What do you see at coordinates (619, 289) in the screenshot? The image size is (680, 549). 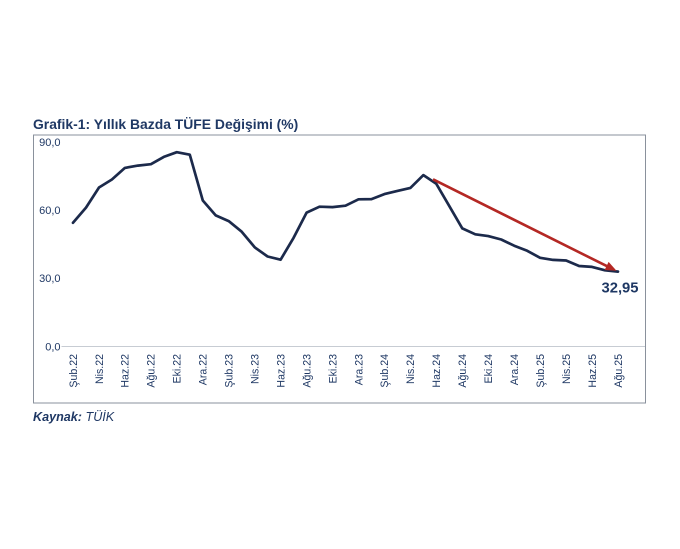 I see `svg-text: 32,95` at bounding box center [619, 289].